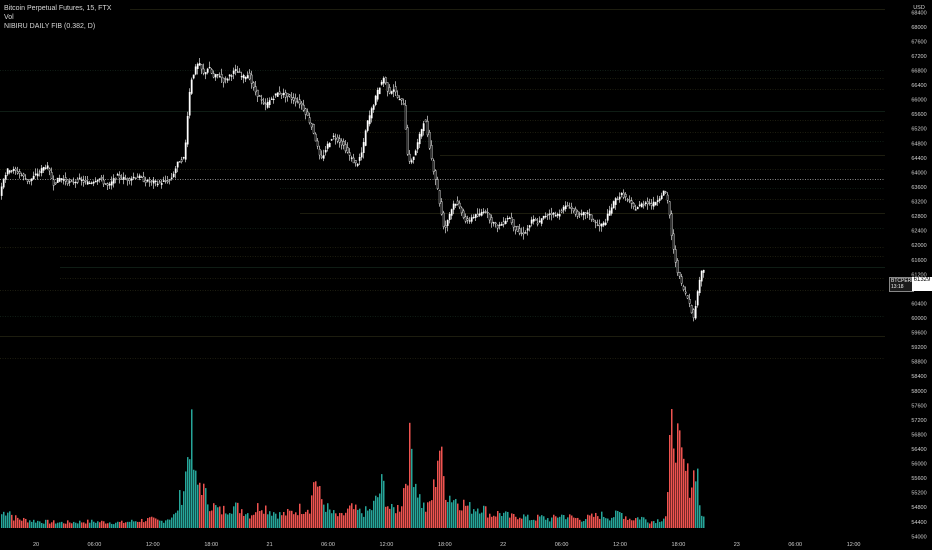 This screenshot has width=932, height=550. I want to click on last-price-label: 61329, so click(922, 284).